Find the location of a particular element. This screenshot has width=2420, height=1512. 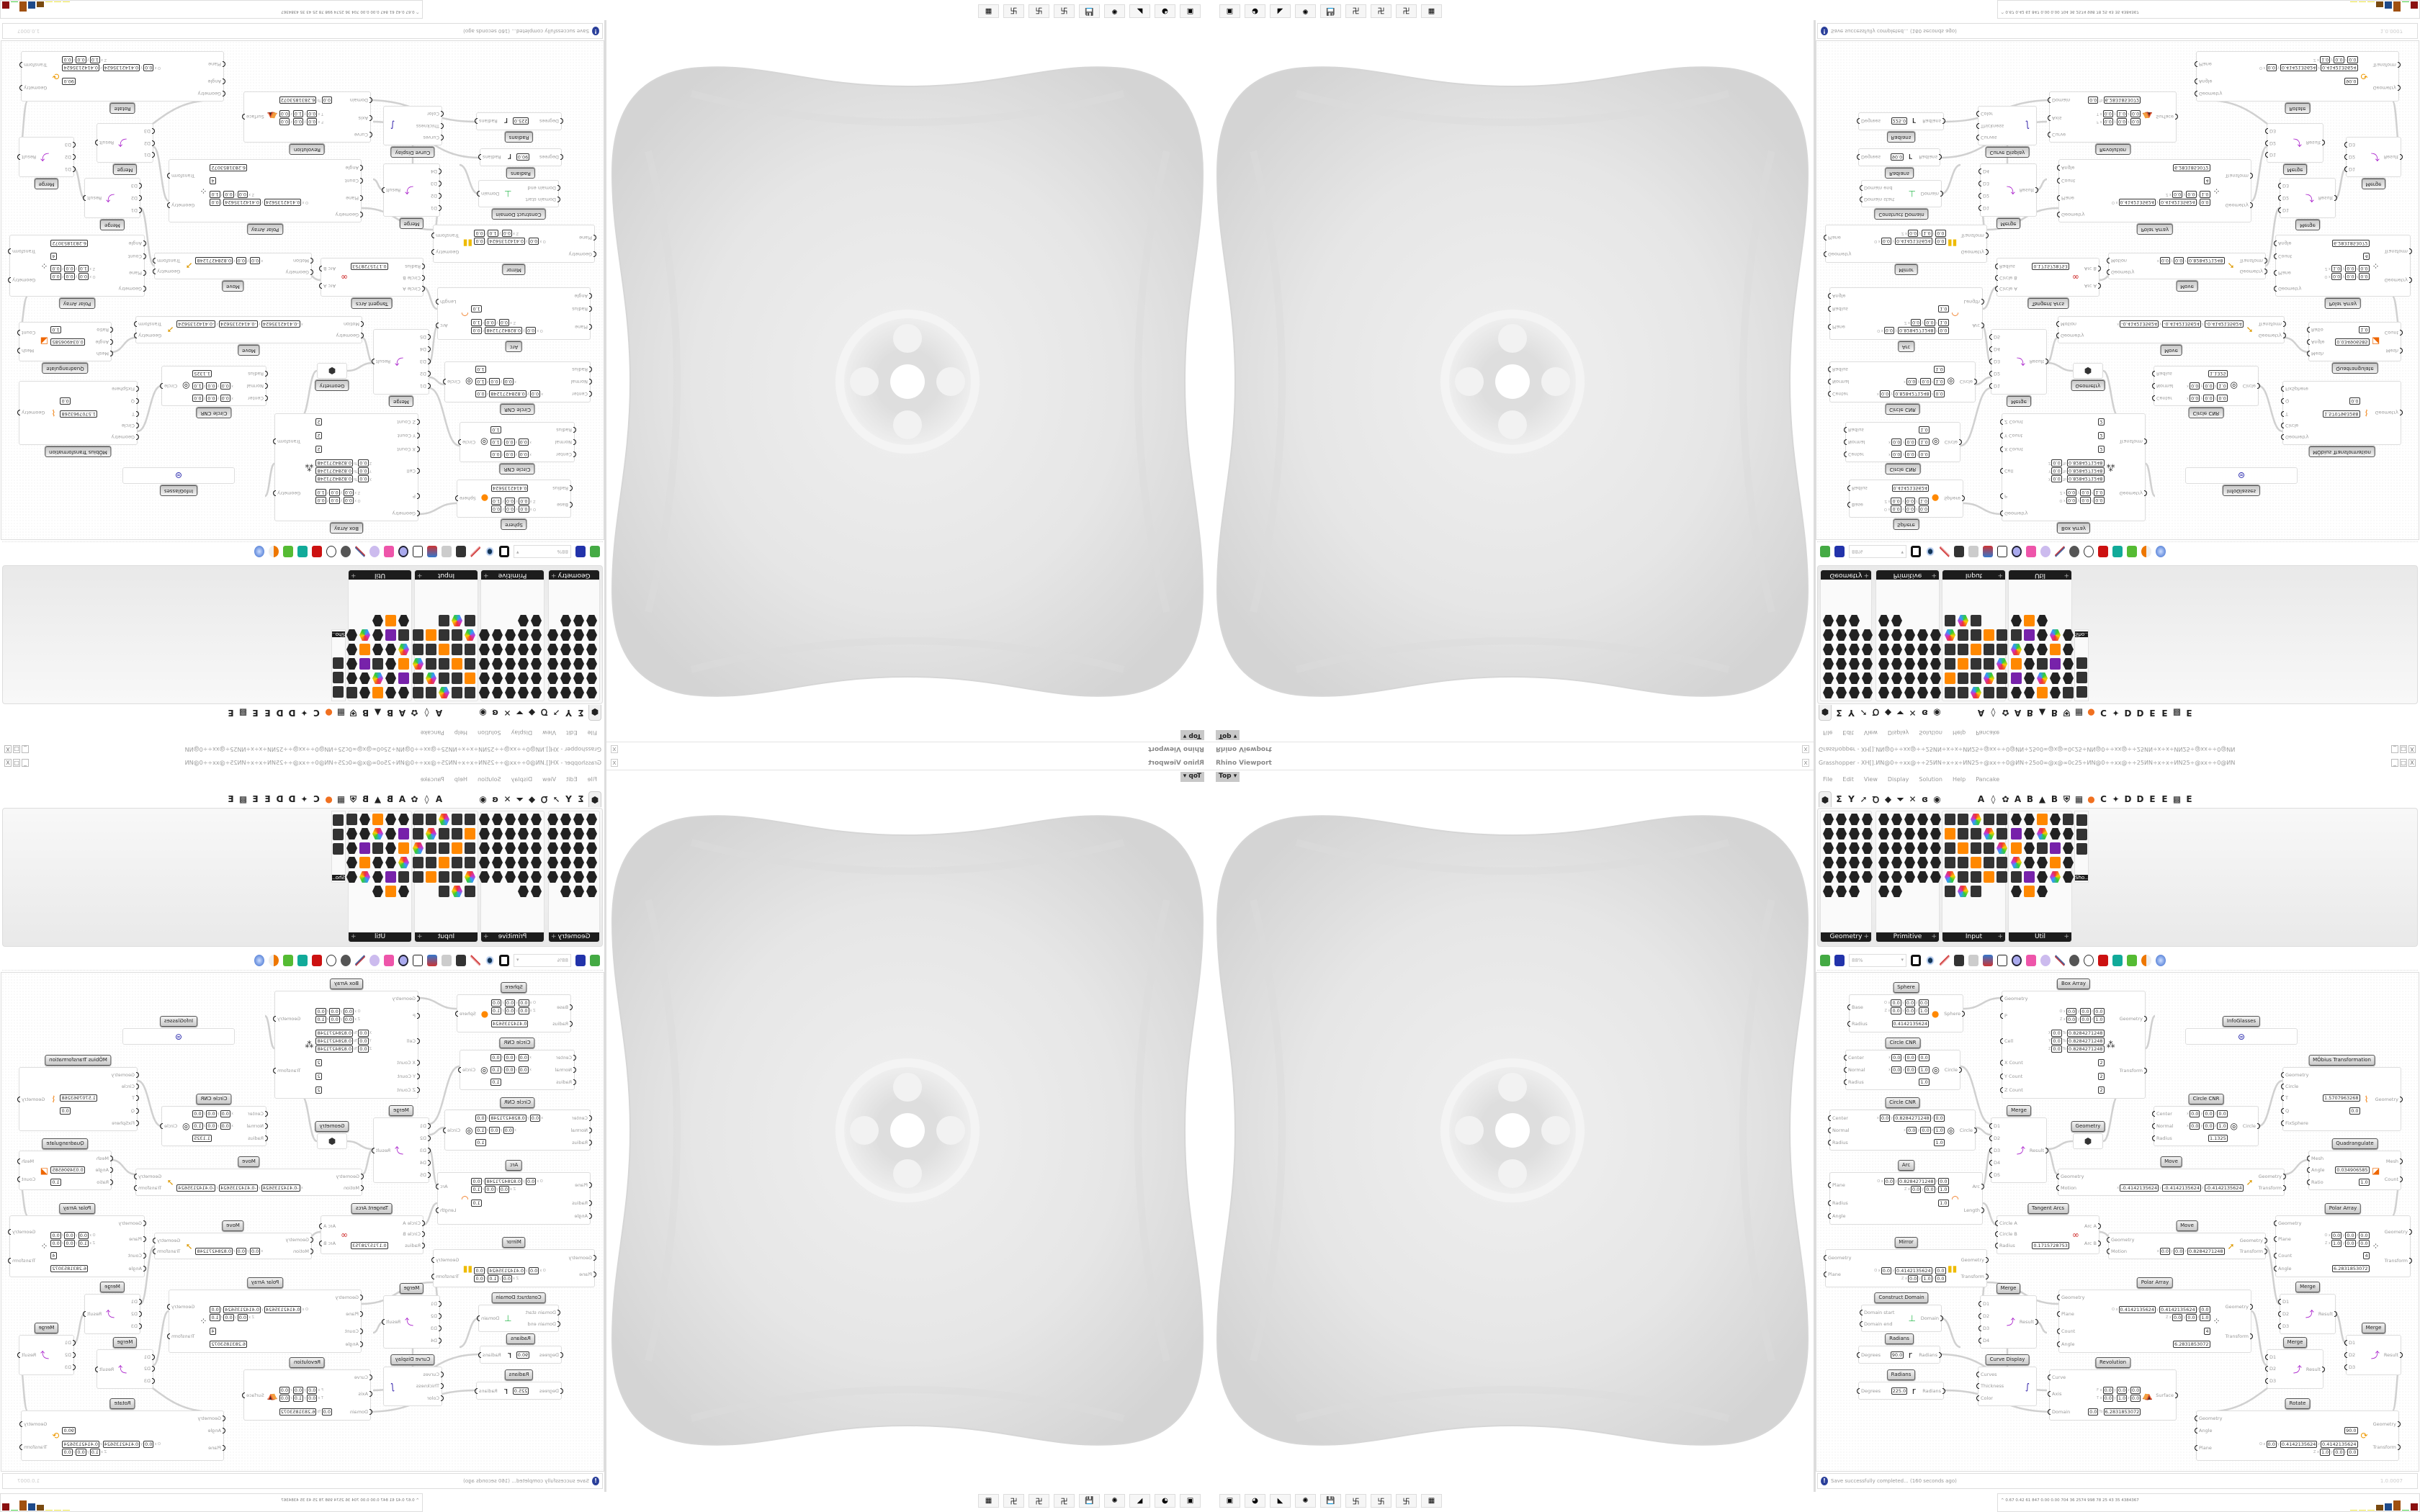

wireframe-icon is located at coordinates (331, 552).